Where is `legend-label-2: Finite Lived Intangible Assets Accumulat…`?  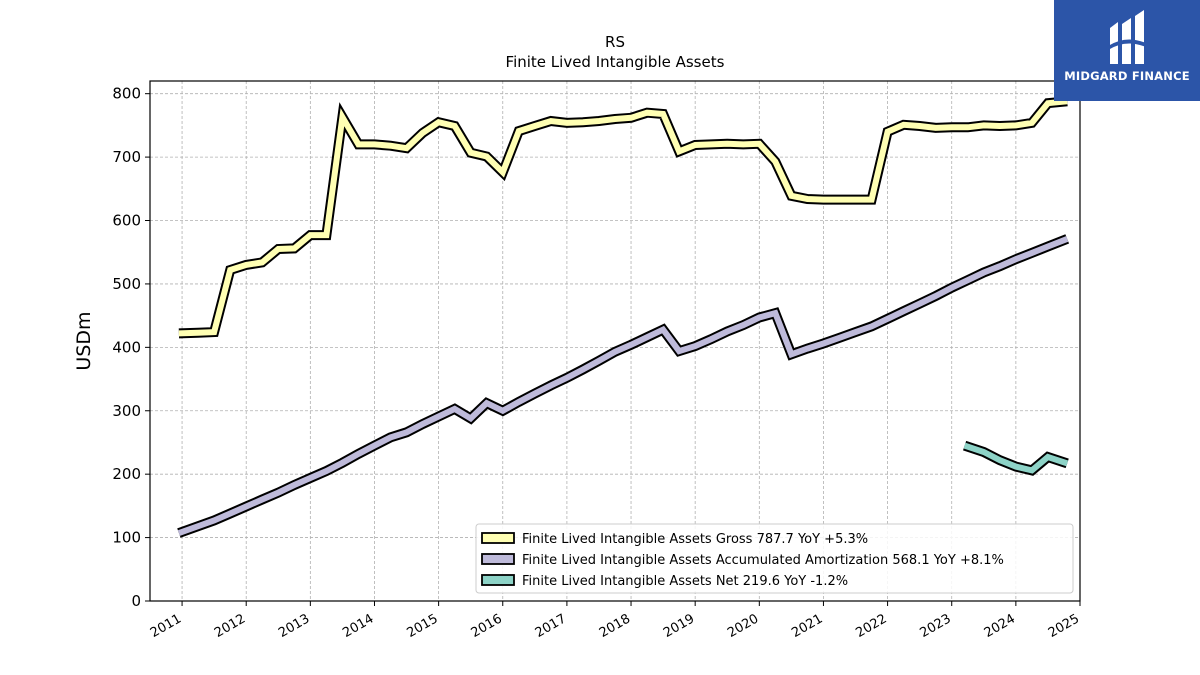
legend-label-2: Finite Lived Intangible Assets Accumulat… is located at coordinates (763, 560).